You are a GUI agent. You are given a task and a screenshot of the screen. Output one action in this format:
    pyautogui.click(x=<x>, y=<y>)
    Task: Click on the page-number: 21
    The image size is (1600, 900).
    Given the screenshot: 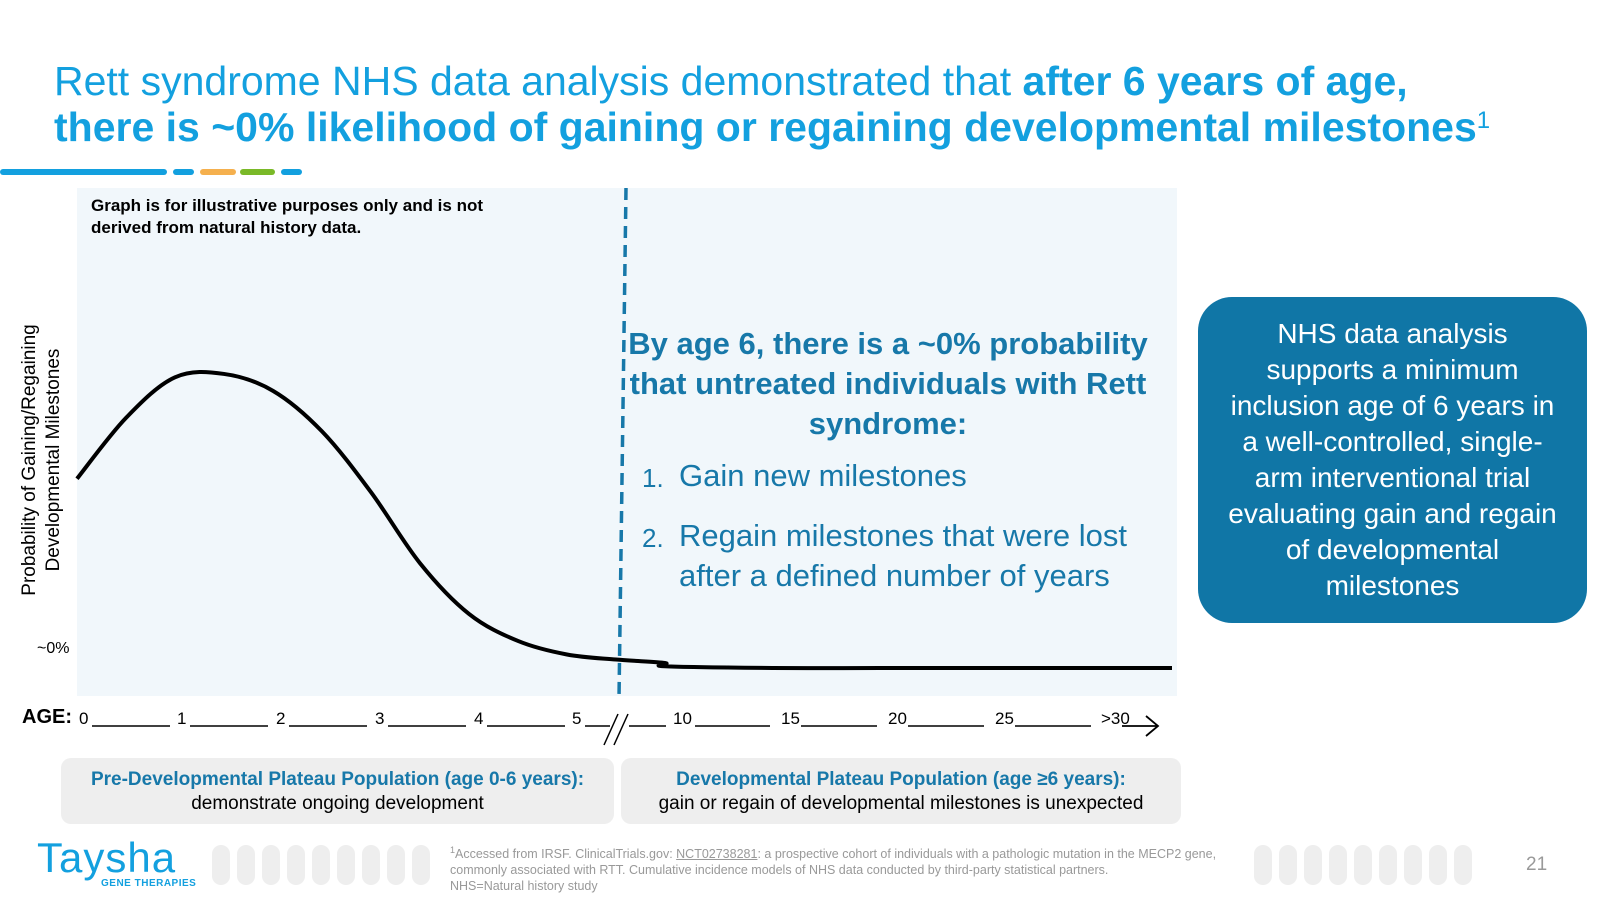 What is the action you would take?
    pyautogui.click(x=1537, y=864)
    